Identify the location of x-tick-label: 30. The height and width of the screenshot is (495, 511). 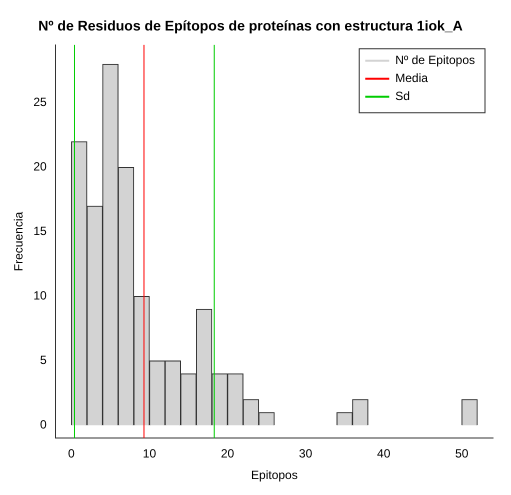
(305, 453).